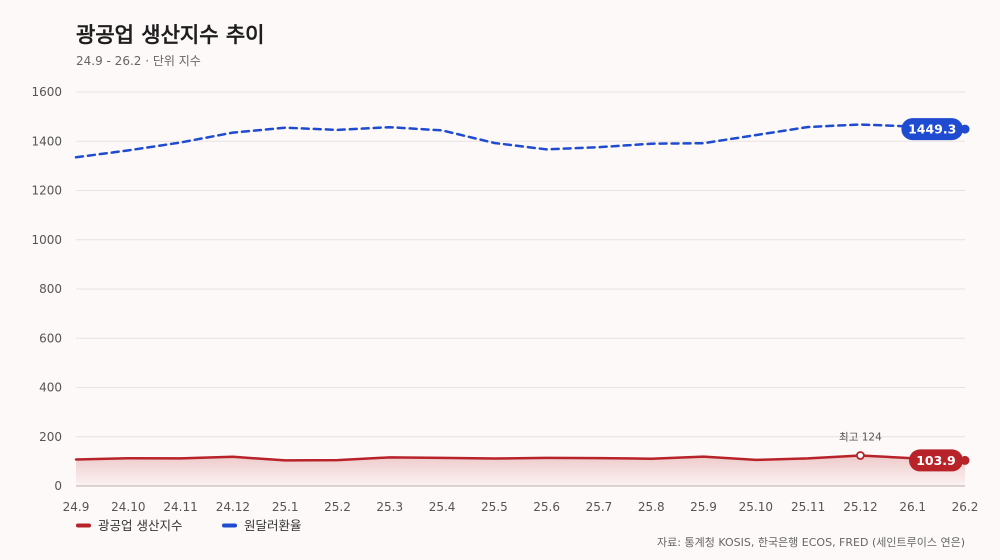  I want to click on x-tick-label: 25.7, so click(599, 507).